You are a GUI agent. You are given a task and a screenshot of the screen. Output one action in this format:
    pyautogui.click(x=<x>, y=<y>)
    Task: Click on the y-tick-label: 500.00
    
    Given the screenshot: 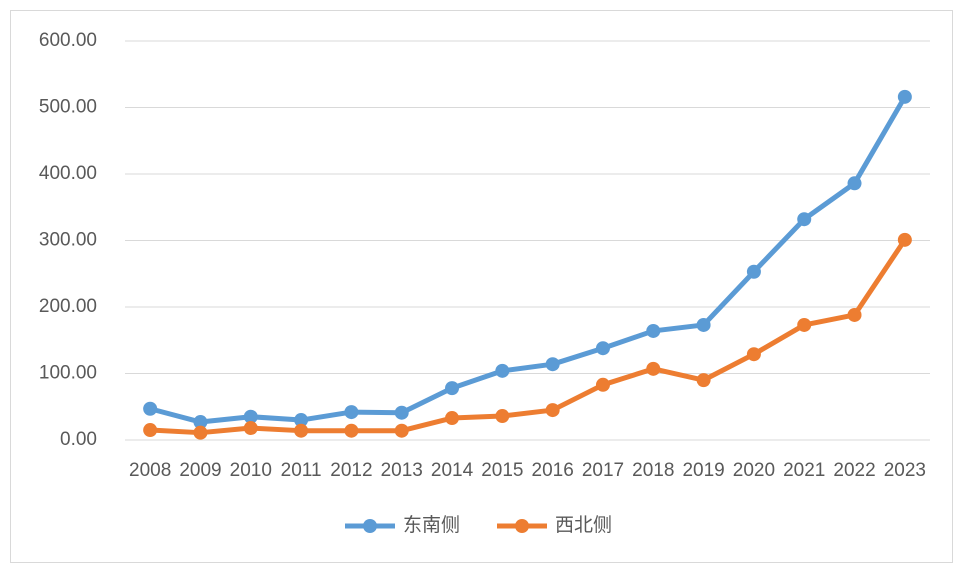 What is the action you would take?
    pyautogui.click(x=68, y=107)
    